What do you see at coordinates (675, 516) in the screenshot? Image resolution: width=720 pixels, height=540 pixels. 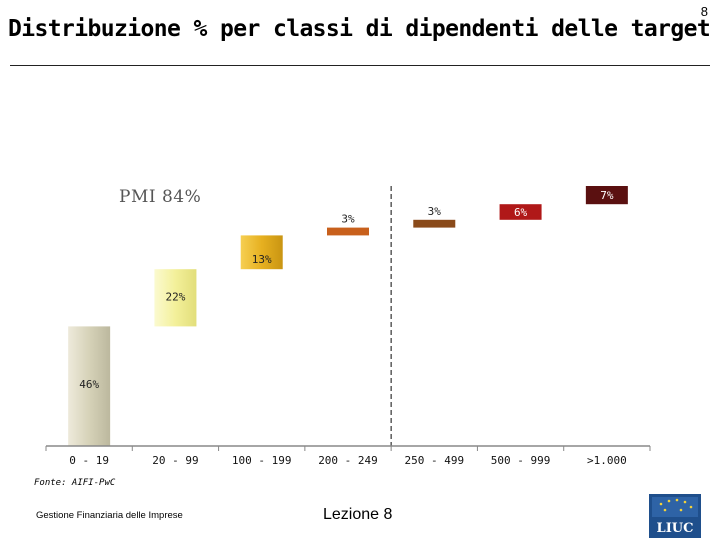 I see `liuc-logo: LIUC` at bounding box center [675, 516].